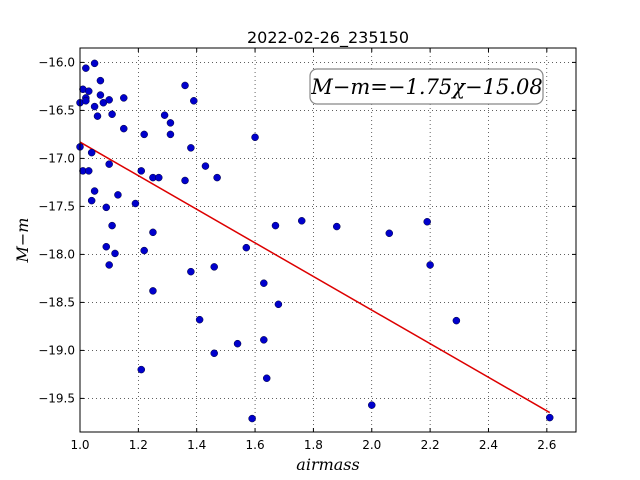 The image size is (640, 480). What do you see at coordinates (56, 110) in the screenshot?
I see `y-tick-label: −16.5` at bounding box center [56, 110].